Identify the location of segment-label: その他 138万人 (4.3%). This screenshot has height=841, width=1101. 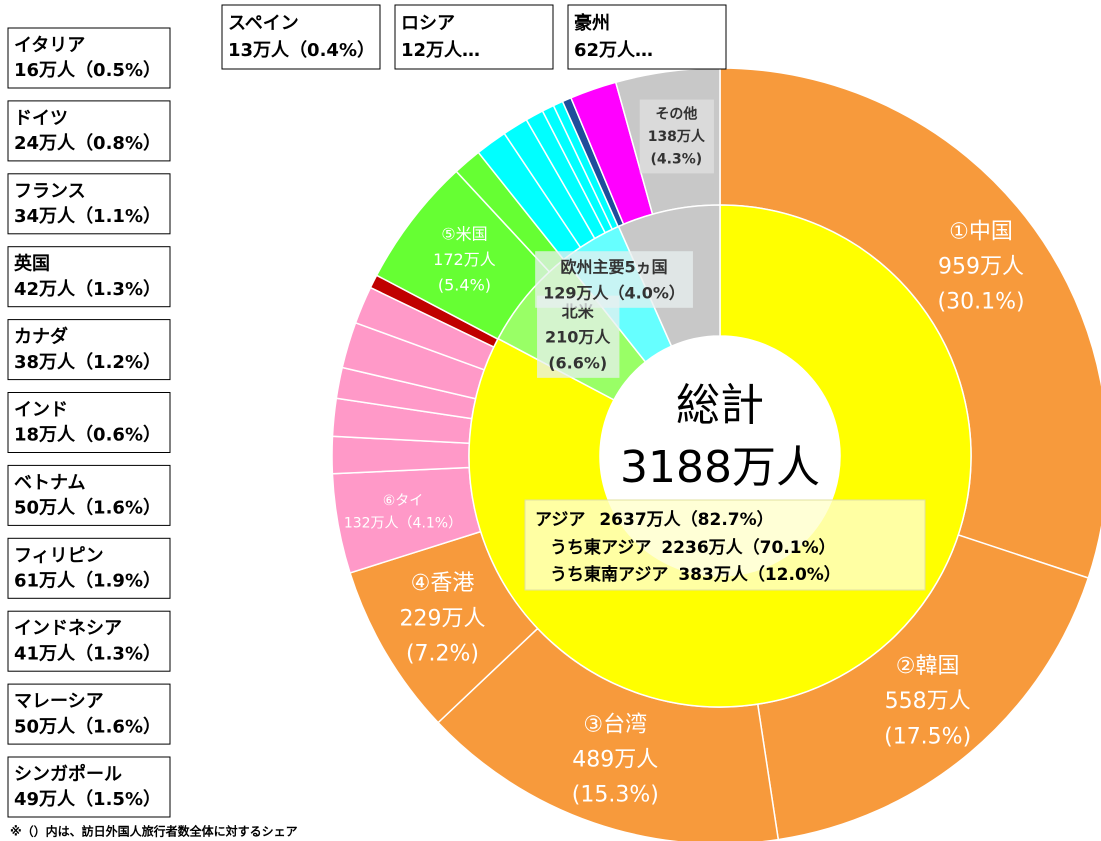
(676, 136).